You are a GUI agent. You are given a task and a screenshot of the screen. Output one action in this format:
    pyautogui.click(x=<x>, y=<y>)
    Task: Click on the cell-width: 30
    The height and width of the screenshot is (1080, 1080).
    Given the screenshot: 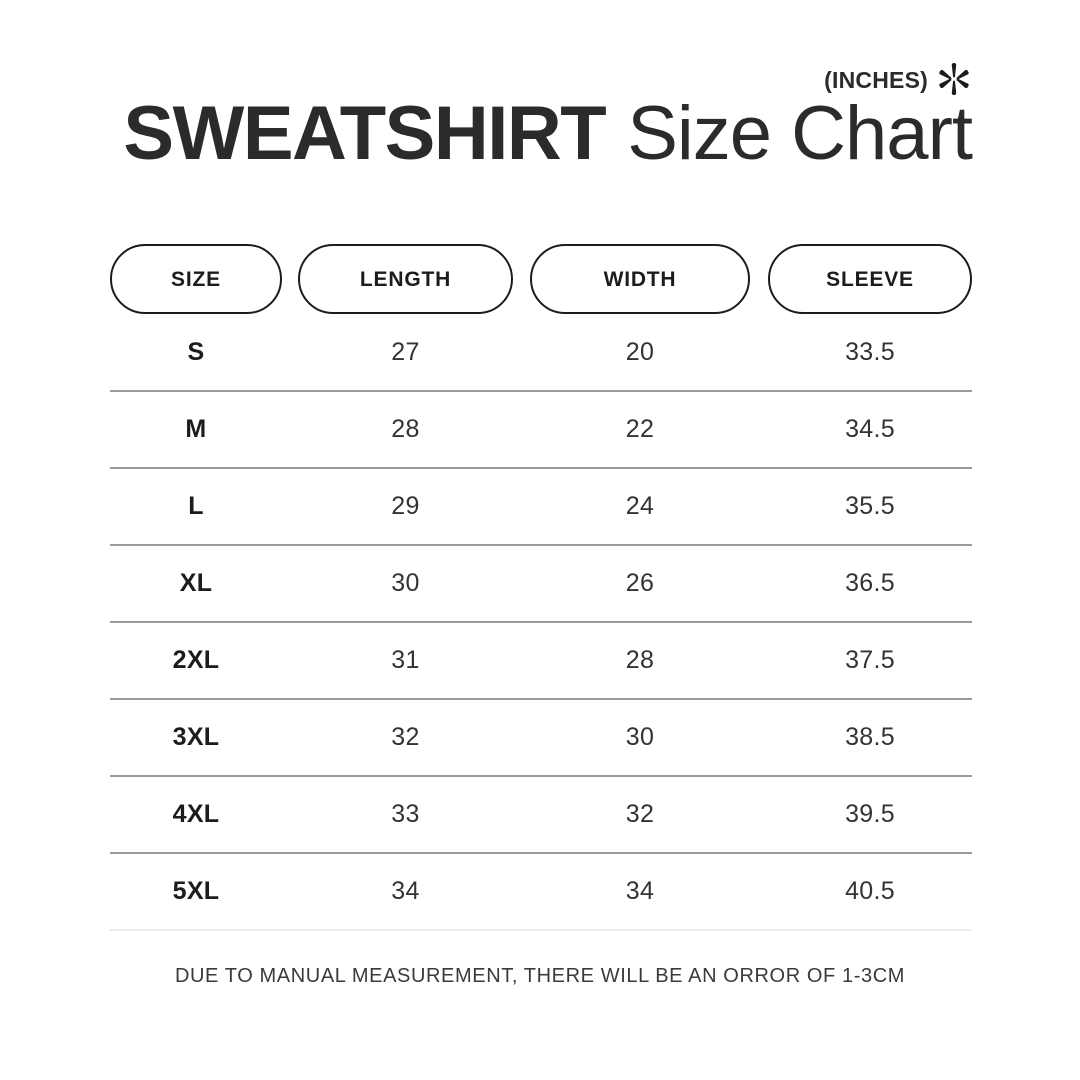 What is the action you would take?
    pyautogui.click(x=640, y=737)
    